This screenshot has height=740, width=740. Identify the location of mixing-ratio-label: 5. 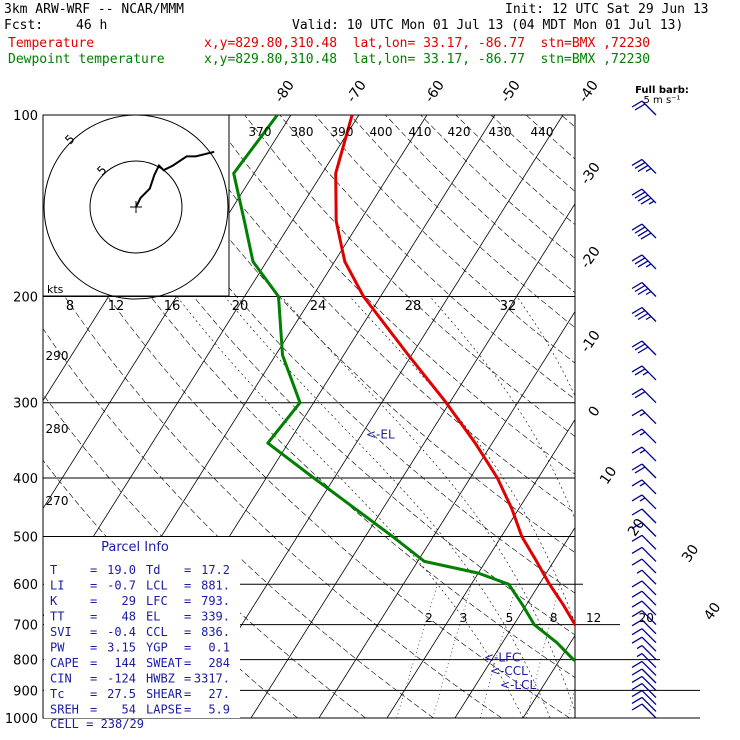
(510, 618).